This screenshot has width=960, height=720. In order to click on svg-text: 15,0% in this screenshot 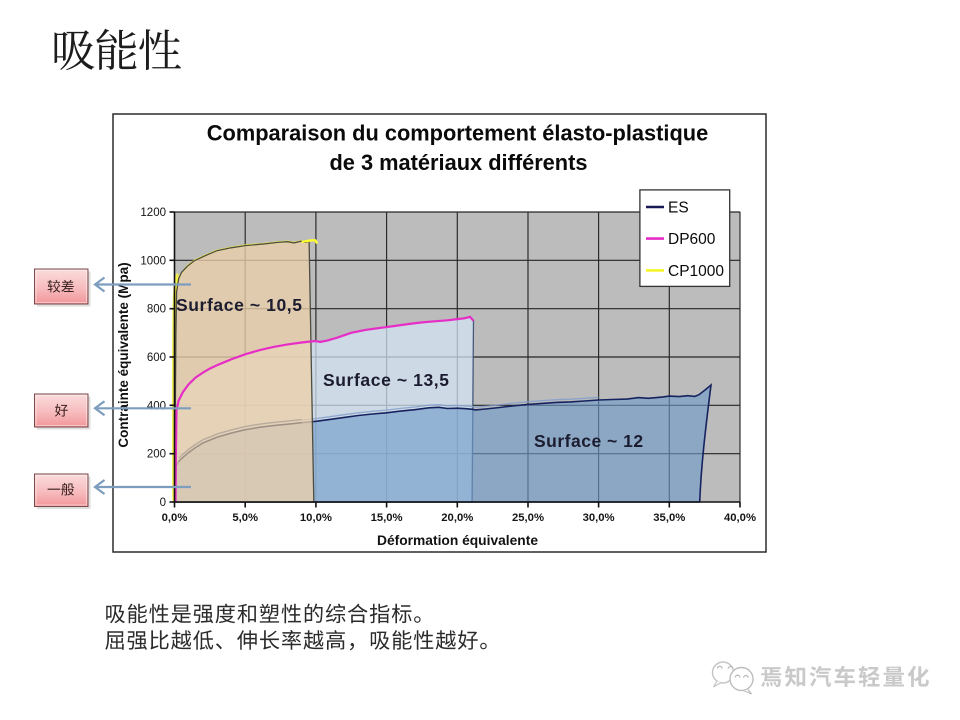, I will do `click(387, 518)`.